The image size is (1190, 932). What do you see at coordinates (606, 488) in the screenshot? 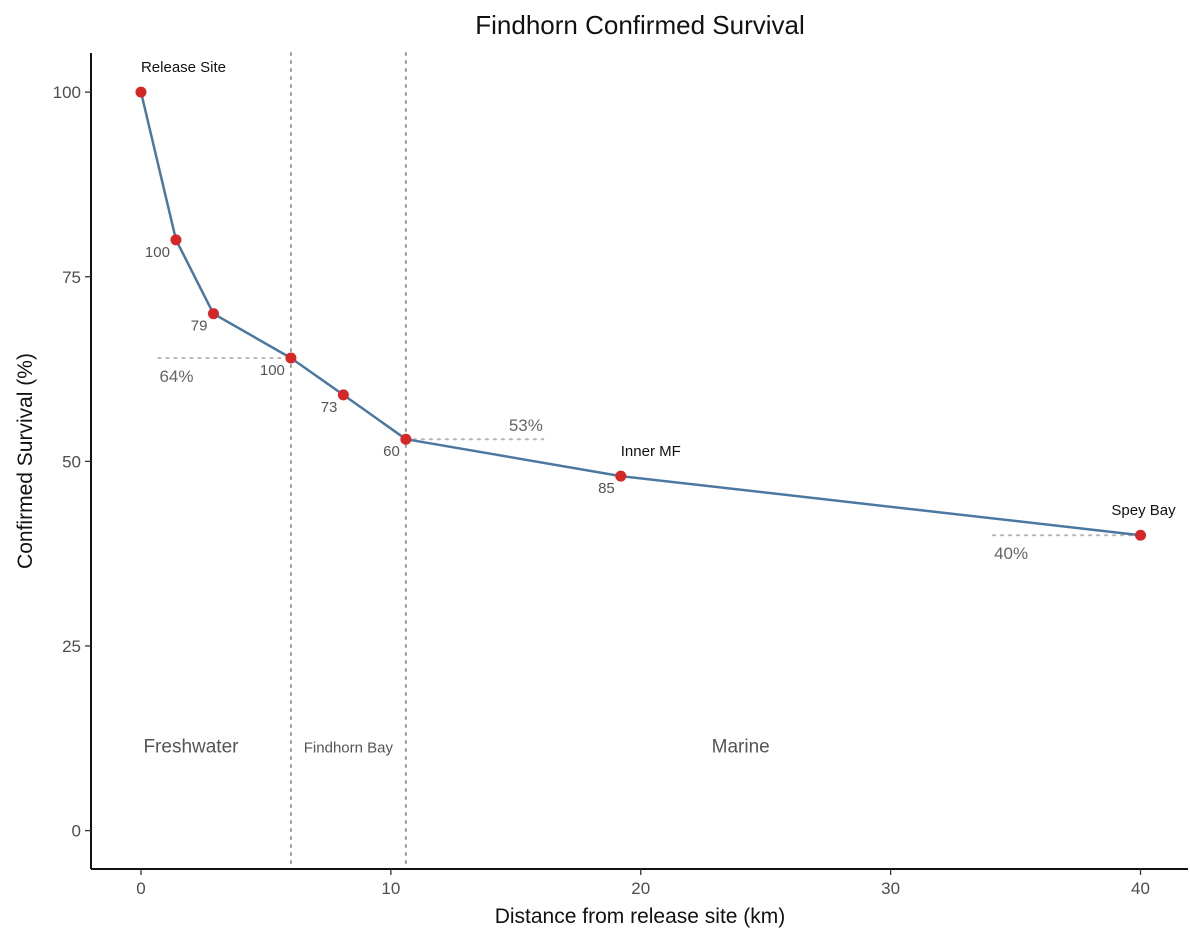
I see `data-point-label: 85` at bounding box center [606, 488].